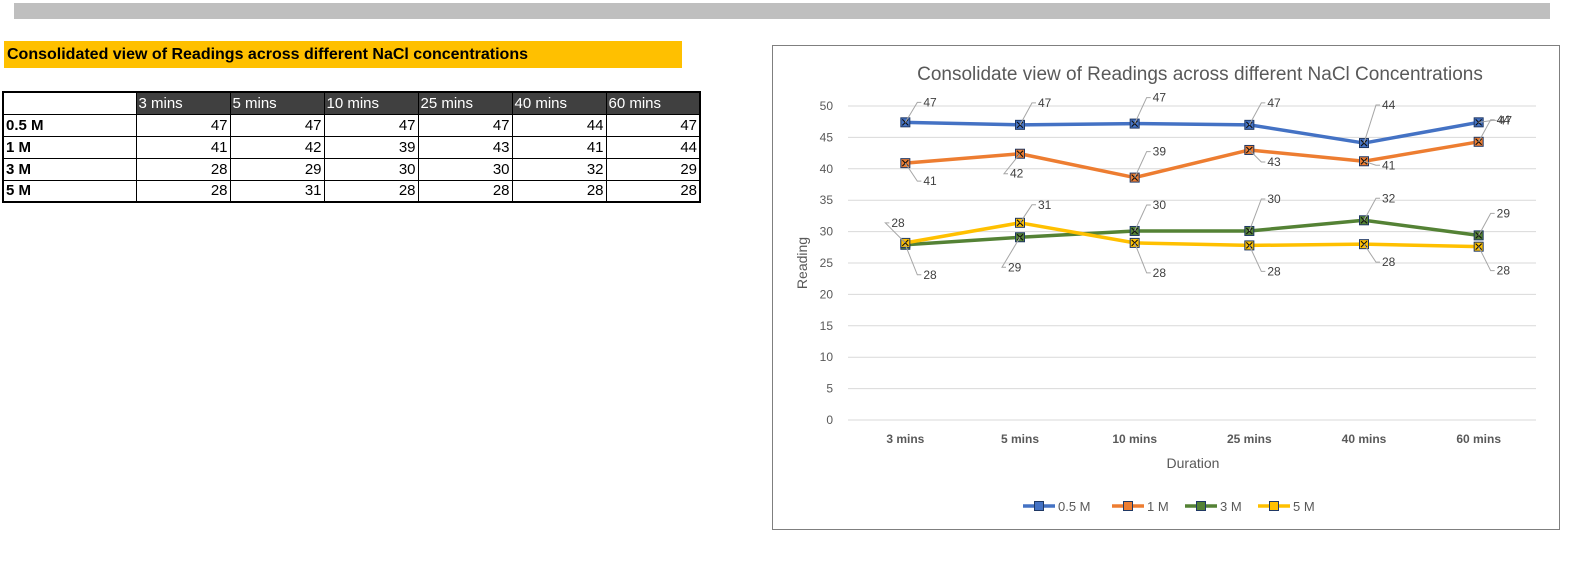 The image size is (1590, 561). What do you see at coordinates (1364, 439) in the screenshot?
I see `x-tick-label: 40 mins` at bounding box center [1364, 439].